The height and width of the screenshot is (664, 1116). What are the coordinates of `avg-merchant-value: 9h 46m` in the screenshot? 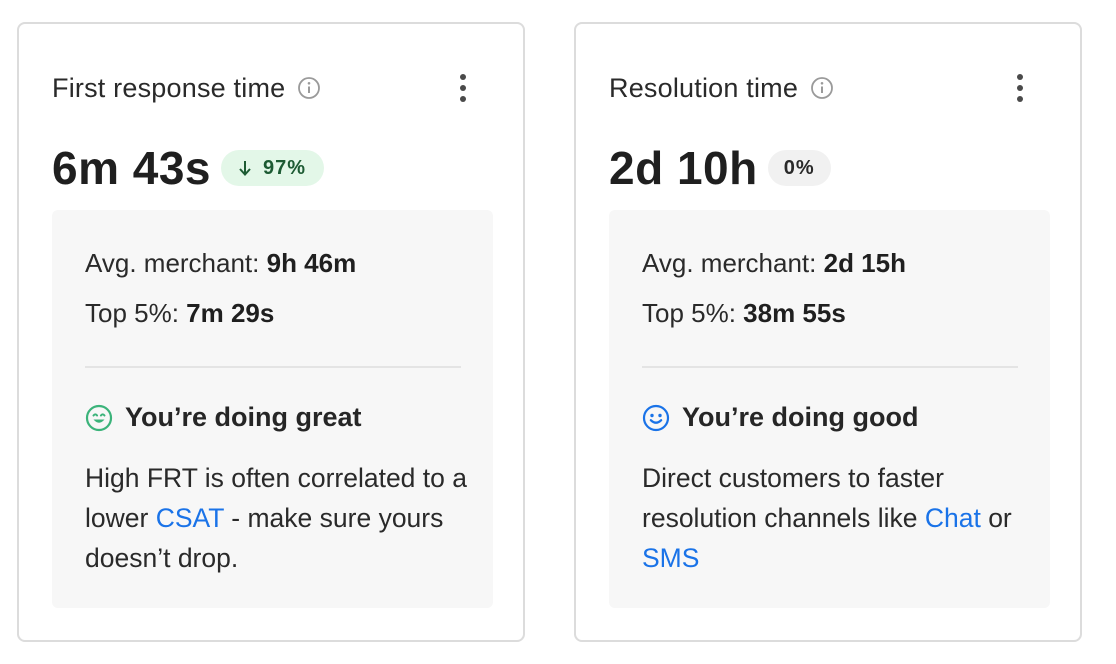 It's located at (311, 263).